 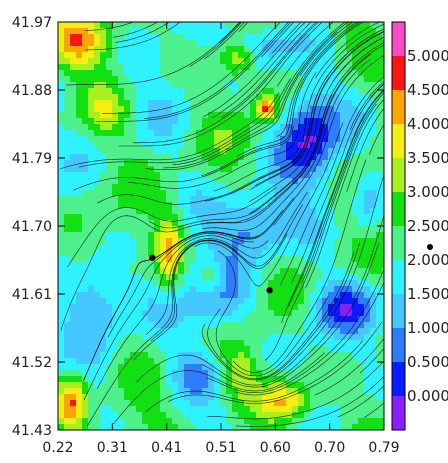 I want to click on y-tick-label: 41.79, so click(x=32, y=159).